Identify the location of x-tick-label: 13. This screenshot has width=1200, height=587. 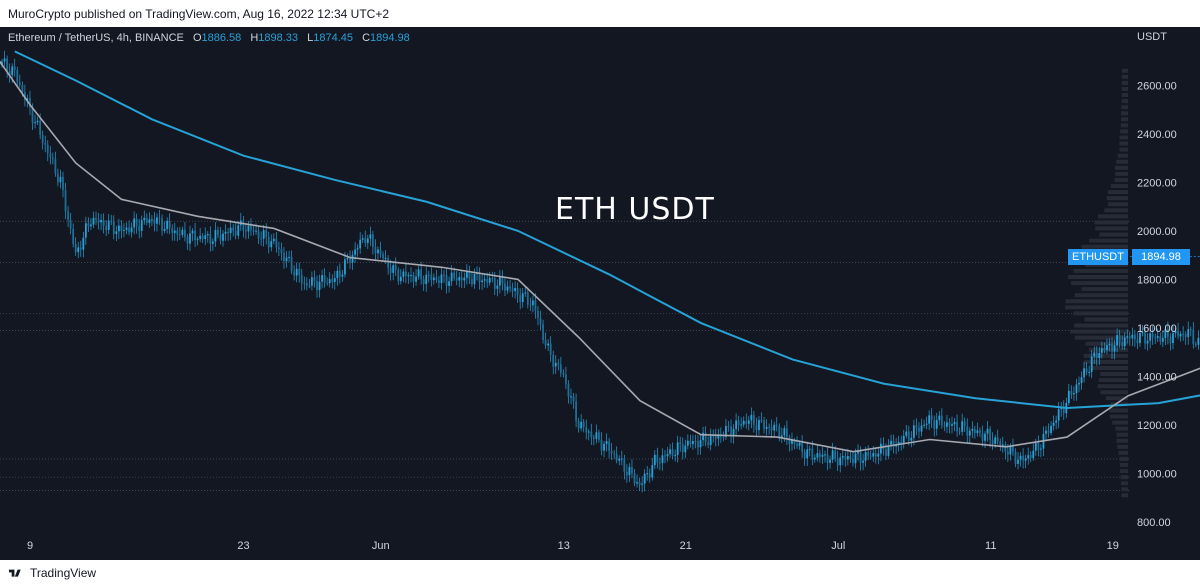
(564, 546).